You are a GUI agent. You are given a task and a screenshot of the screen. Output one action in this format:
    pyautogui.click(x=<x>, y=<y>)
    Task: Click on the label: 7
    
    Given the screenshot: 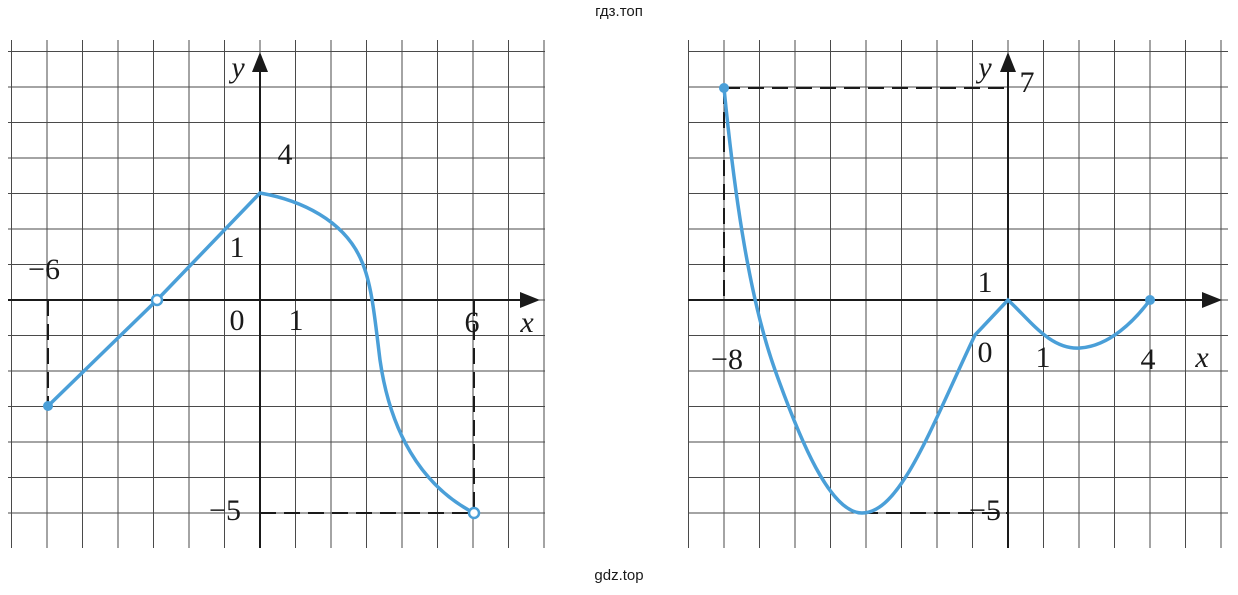 What is the action you would take?
    pyautogui.click(x=1027, y=82)
    